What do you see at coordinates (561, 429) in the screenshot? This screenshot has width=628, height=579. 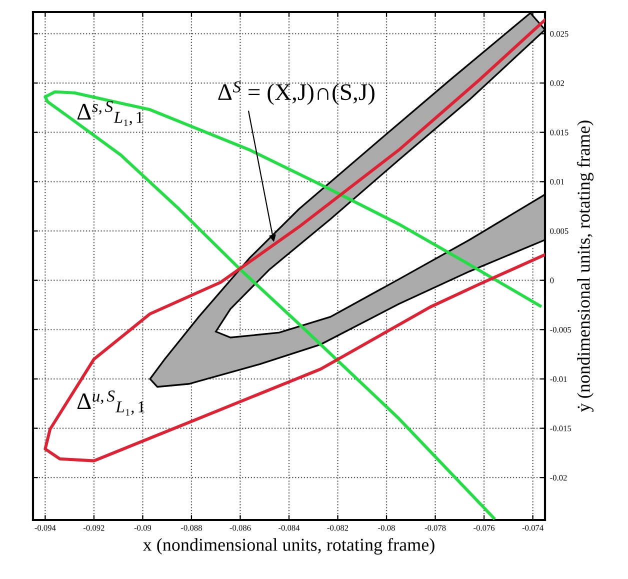 I see `y-tick-label: -0.015` at bounding box center [561, 429].